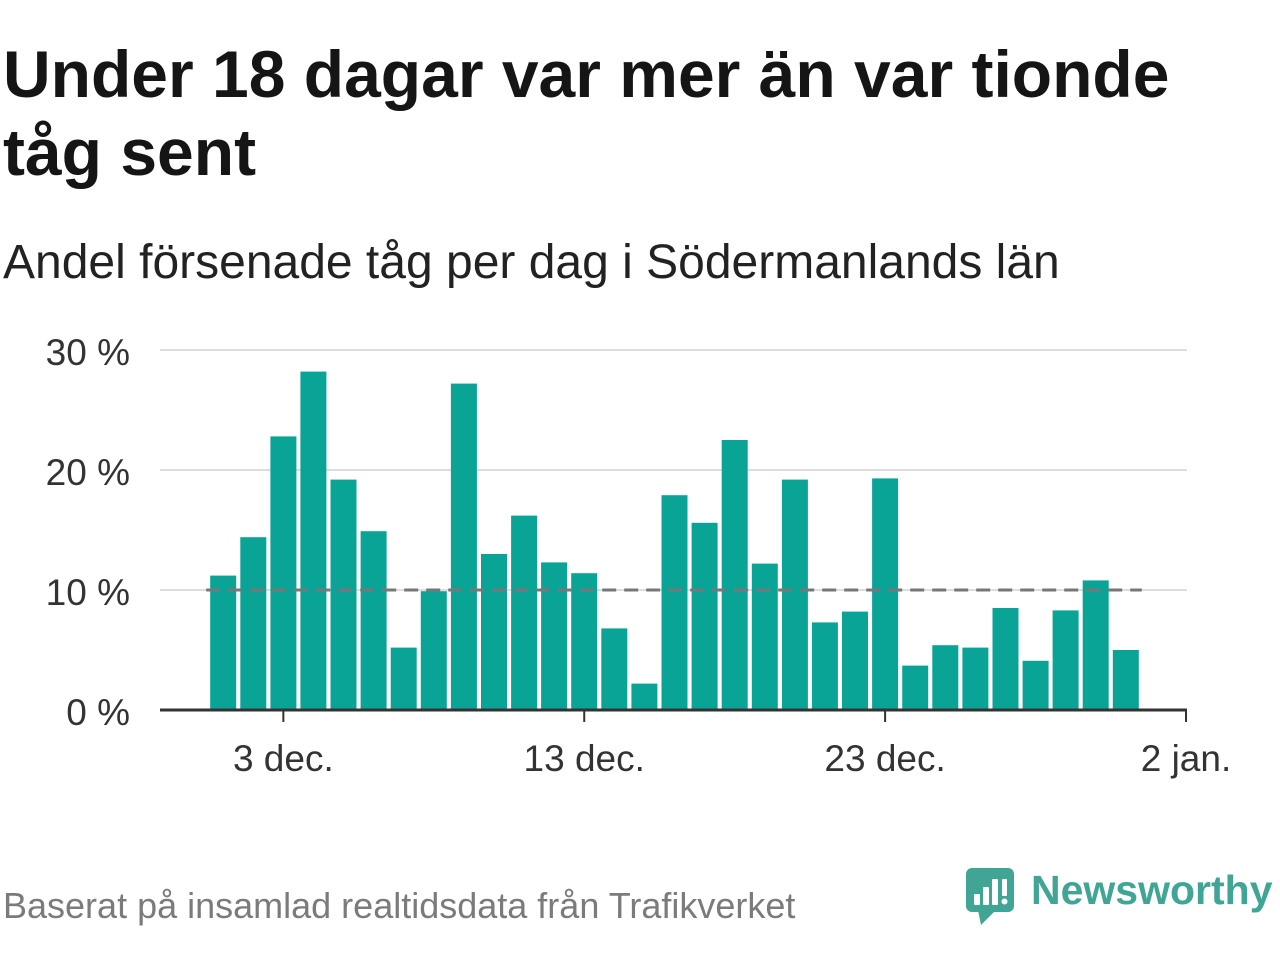  I want to click on x-tick-label: 23 dec., so click(884, 758).